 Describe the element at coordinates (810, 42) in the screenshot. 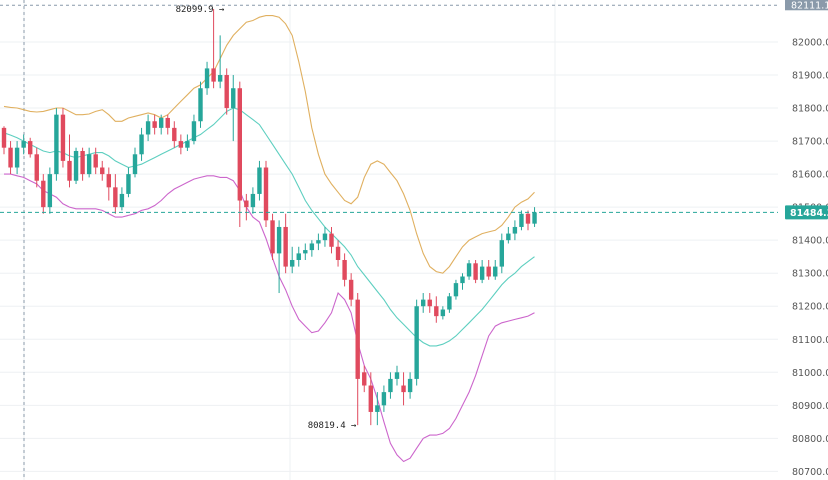

I see `y-tick-label: 82000.0` at that location.